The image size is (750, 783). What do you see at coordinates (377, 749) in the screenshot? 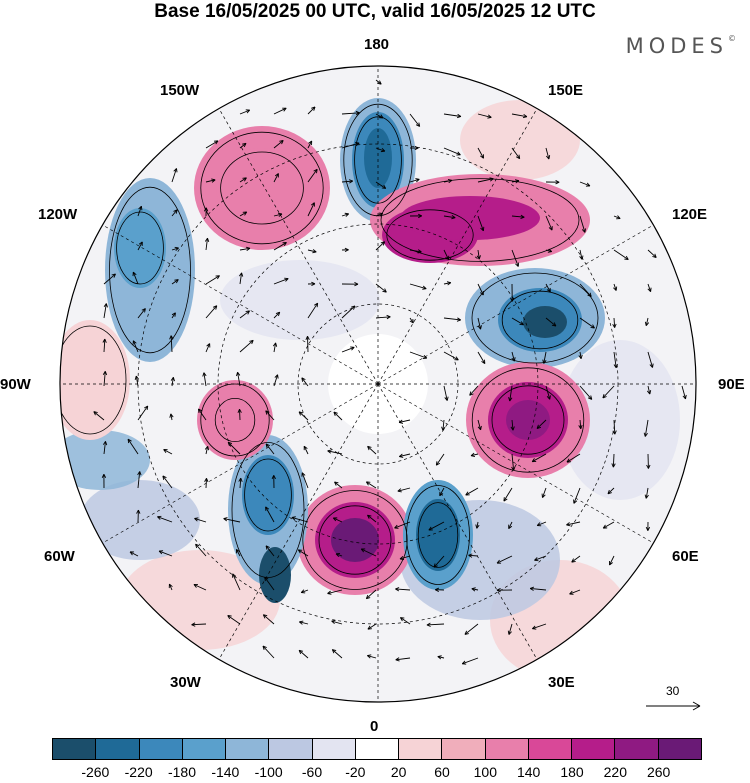
I see `colorbar` at bounding box center [377, 749].